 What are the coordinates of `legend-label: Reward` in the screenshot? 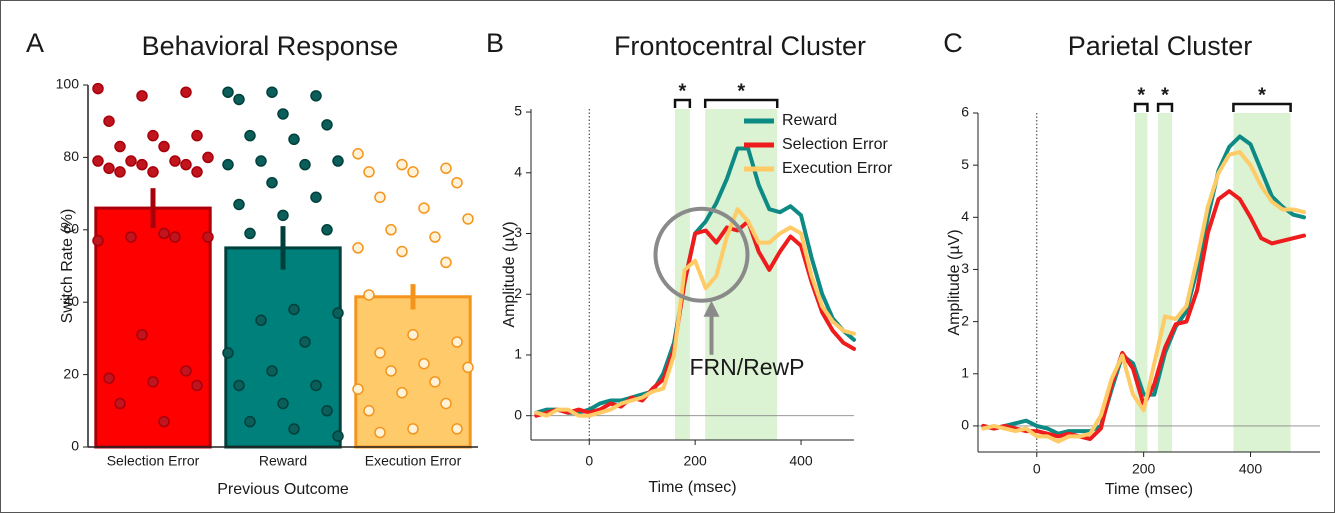 It's located at (809, 120).